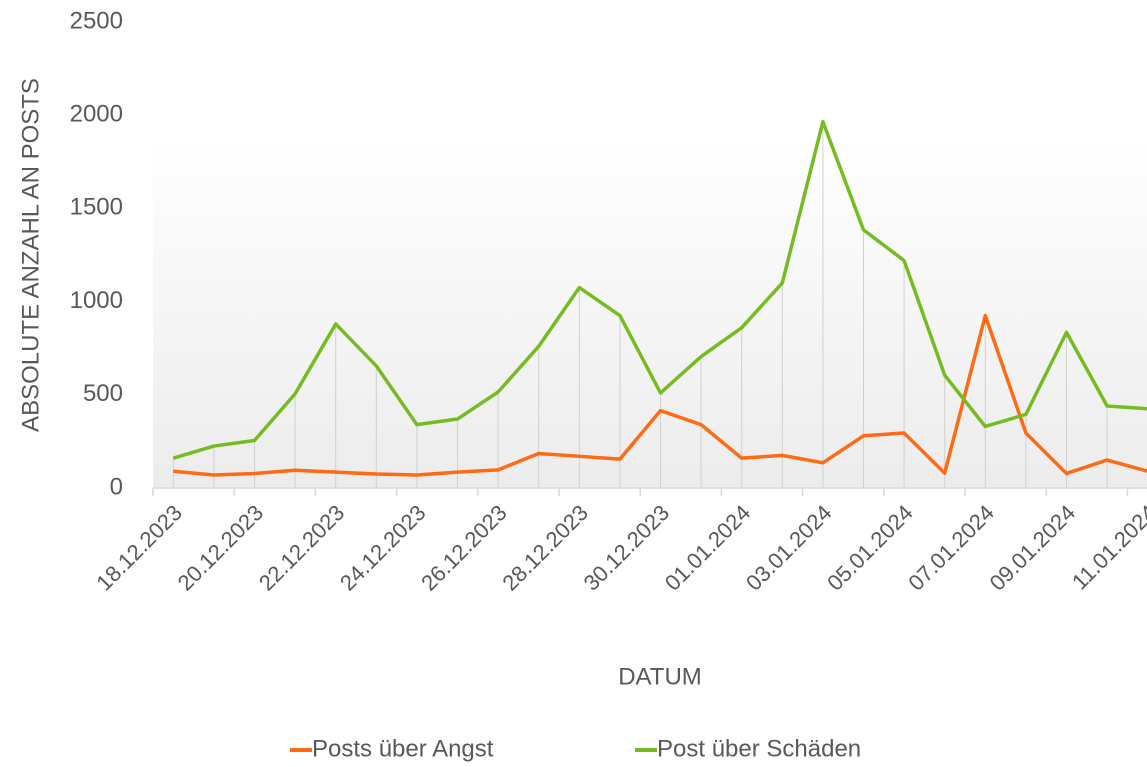 Image resolution: width=1147 pixels, height=767 pixels. What do you see at coordinates (103, 393) in the screenshot?
I see `y-tick-label: 500` at bounding box center [103, 393].